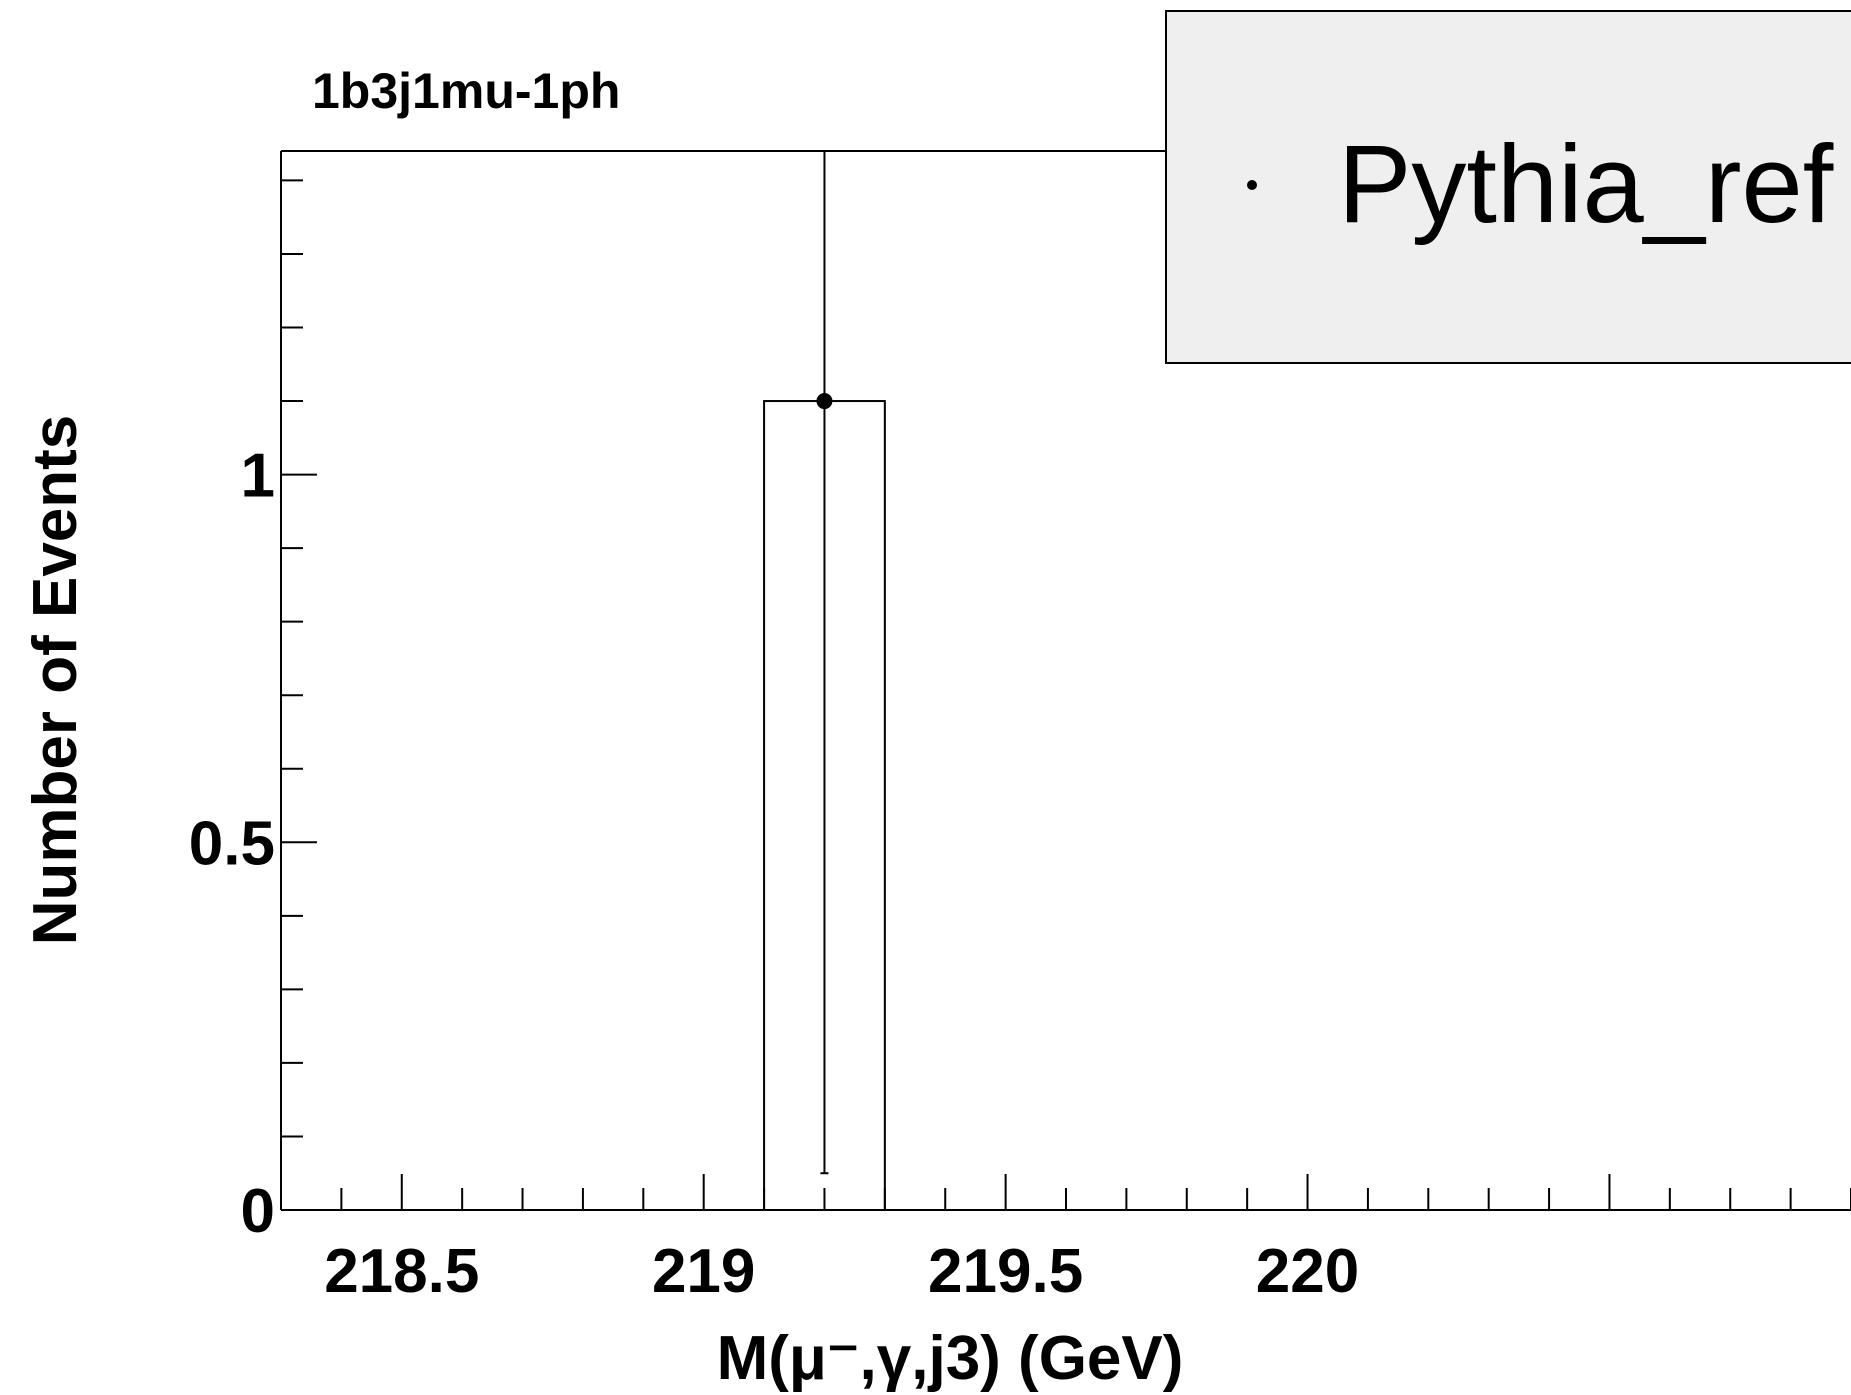  I want to click on x-tick-label: 219.5, so click(1005, 1271).